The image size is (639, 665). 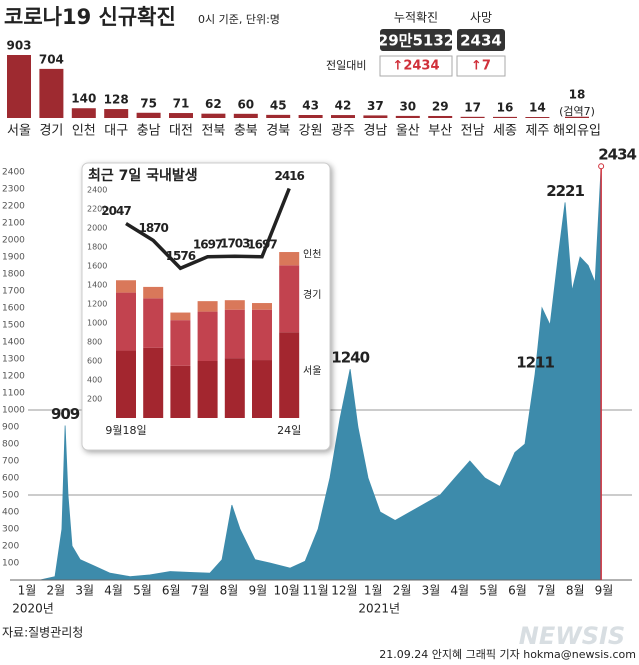 What do you see at coordinates (488, 591) in the screenshot?
I see `x-tick-label: 5월` at bounding box center [488, 591].